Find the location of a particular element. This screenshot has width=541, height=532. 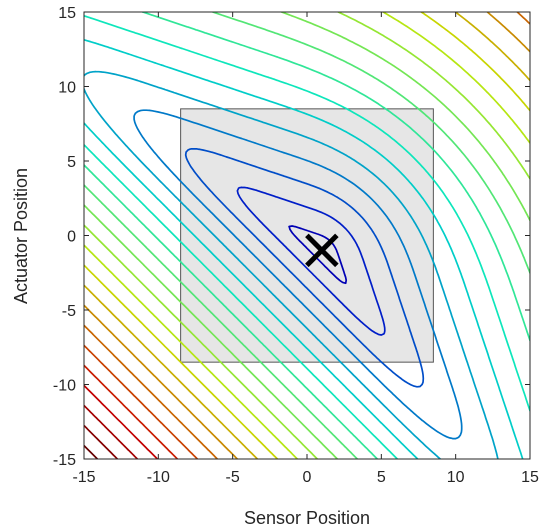

y-tick-label: 5 is located at coordinates (71, 162).